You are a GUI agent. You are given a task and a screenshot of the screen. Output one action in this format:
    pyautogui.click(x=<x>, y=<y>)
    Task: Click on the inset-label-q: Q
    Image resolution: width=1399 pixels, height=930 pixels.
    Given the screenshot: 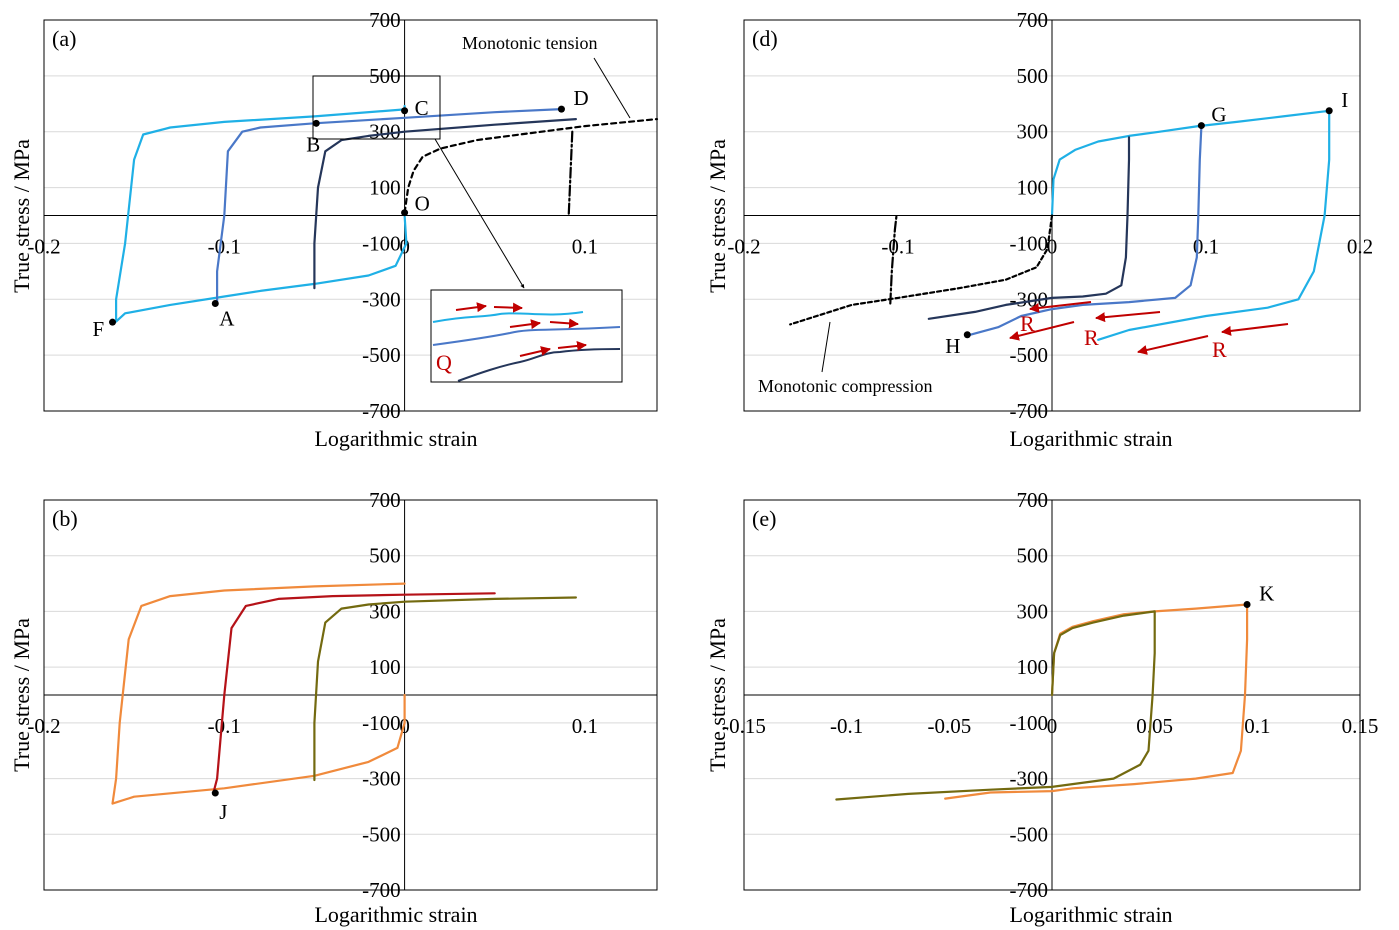 What is the action you would take?
    pyautogui.click(x=444, y=362)
    